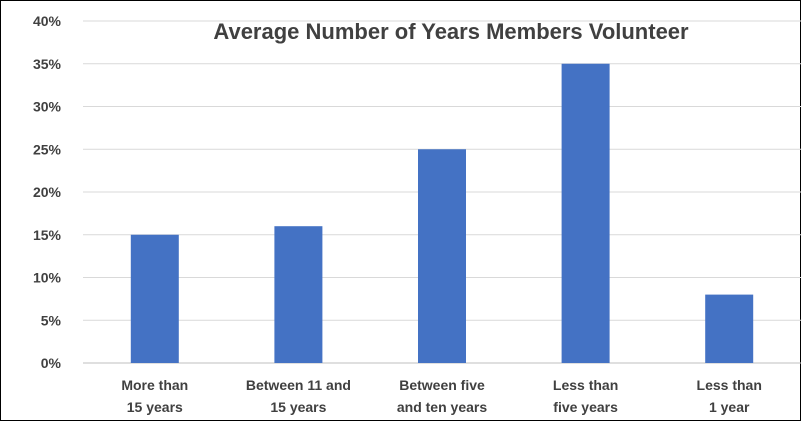 This screenshot has height=422, width=801. I want to click on y-tick-label: 20%, so click(47, 192).